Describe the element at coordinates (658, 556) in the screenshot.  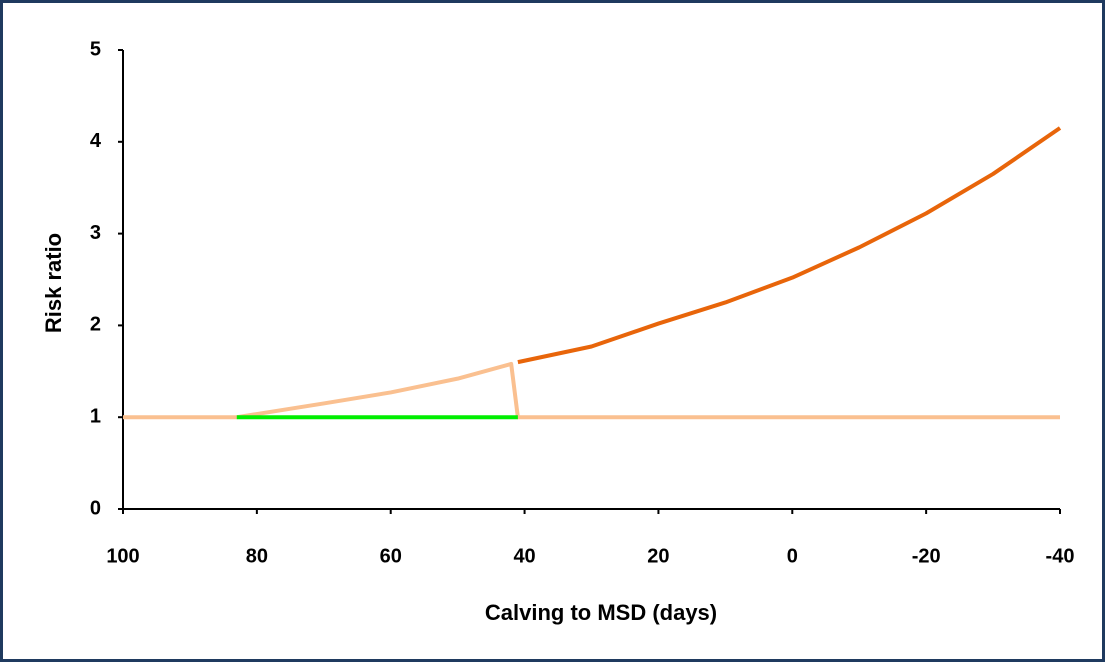
I see `x-tick-label: 20` at that location.